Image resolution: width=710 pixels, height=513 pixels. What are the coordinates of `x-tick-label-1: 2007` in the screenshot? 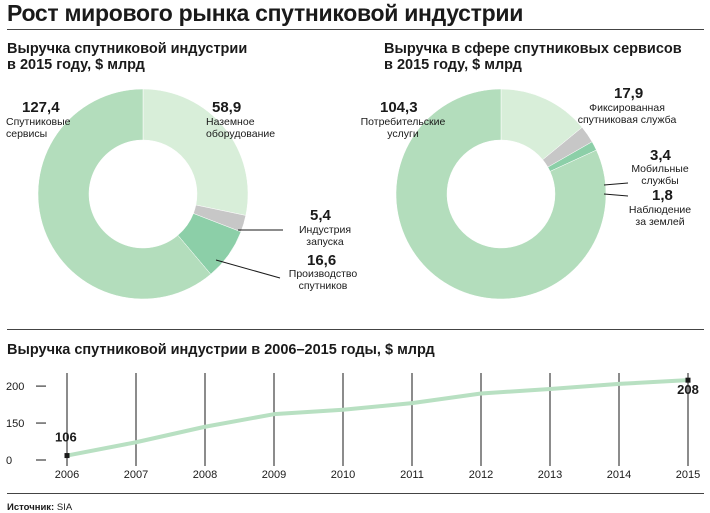 It's located at (136, 475).